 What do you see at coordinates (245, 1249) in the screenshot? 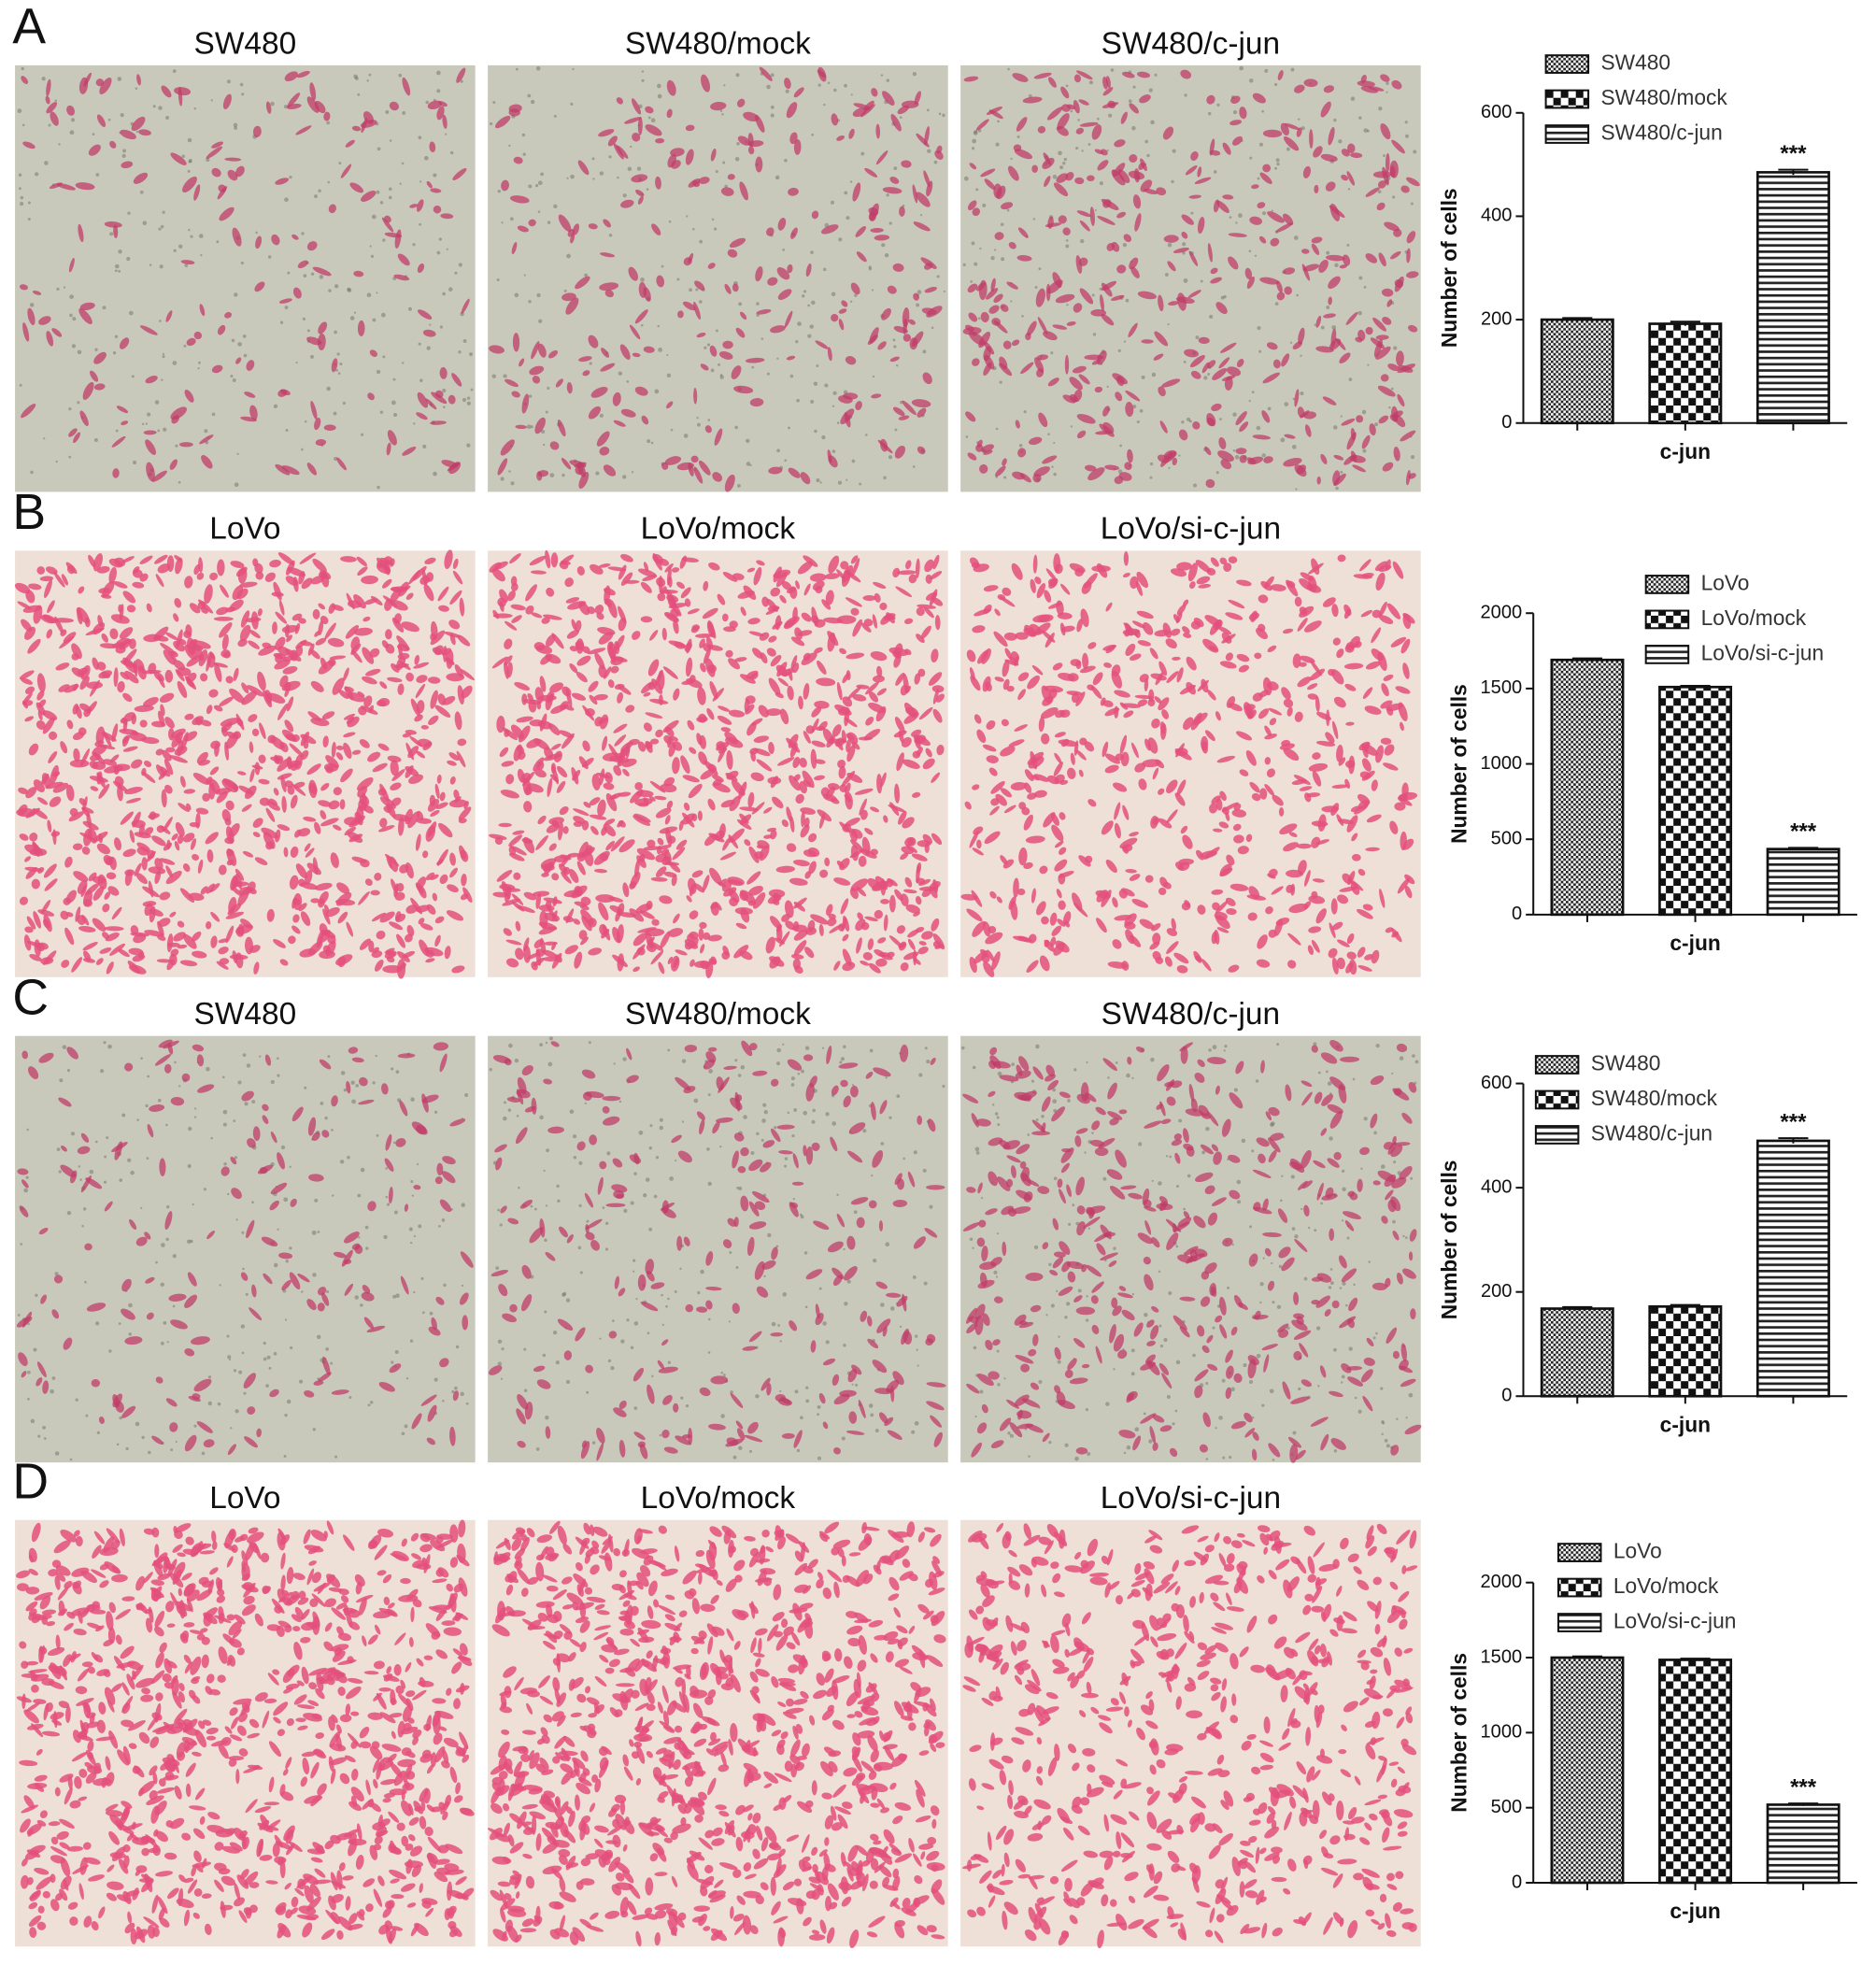
I see `micrograph` at bounding box center [245, 1249].